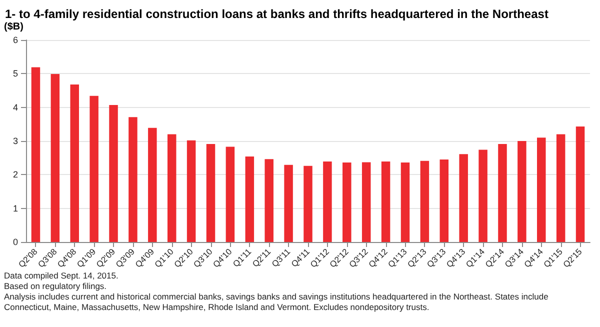 The width and height of the screenshot is (600, 327). I want to click on y-axis-title: ($B), so click(14, 27).